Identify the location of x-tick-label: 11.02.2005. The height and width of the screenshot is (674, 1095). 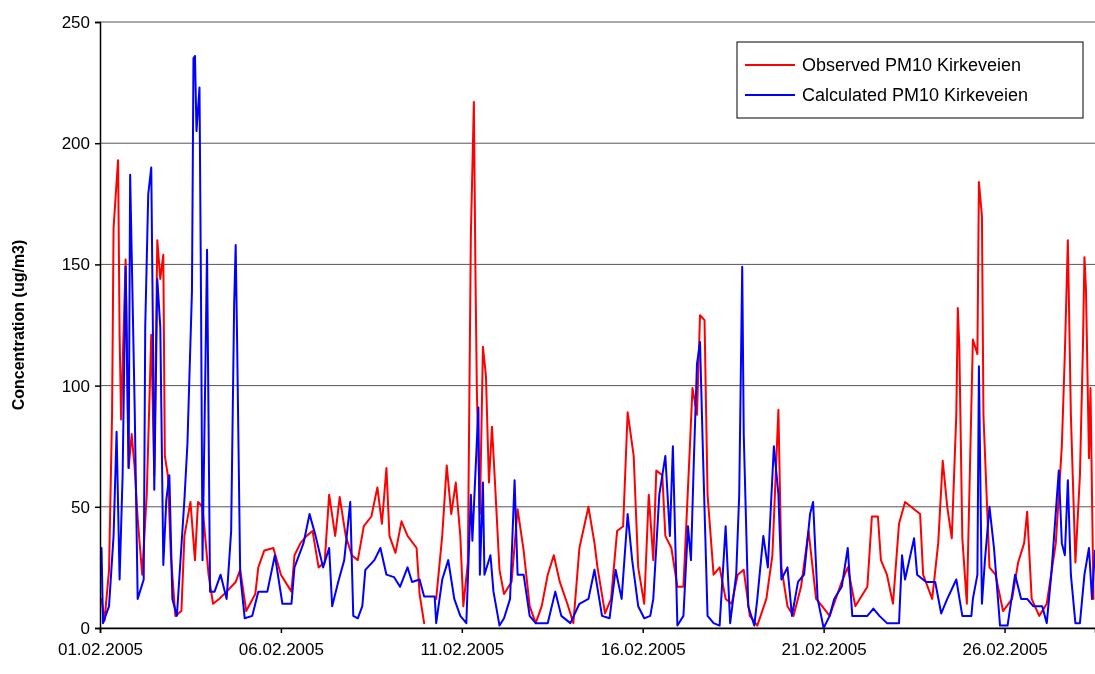
(462, 649).